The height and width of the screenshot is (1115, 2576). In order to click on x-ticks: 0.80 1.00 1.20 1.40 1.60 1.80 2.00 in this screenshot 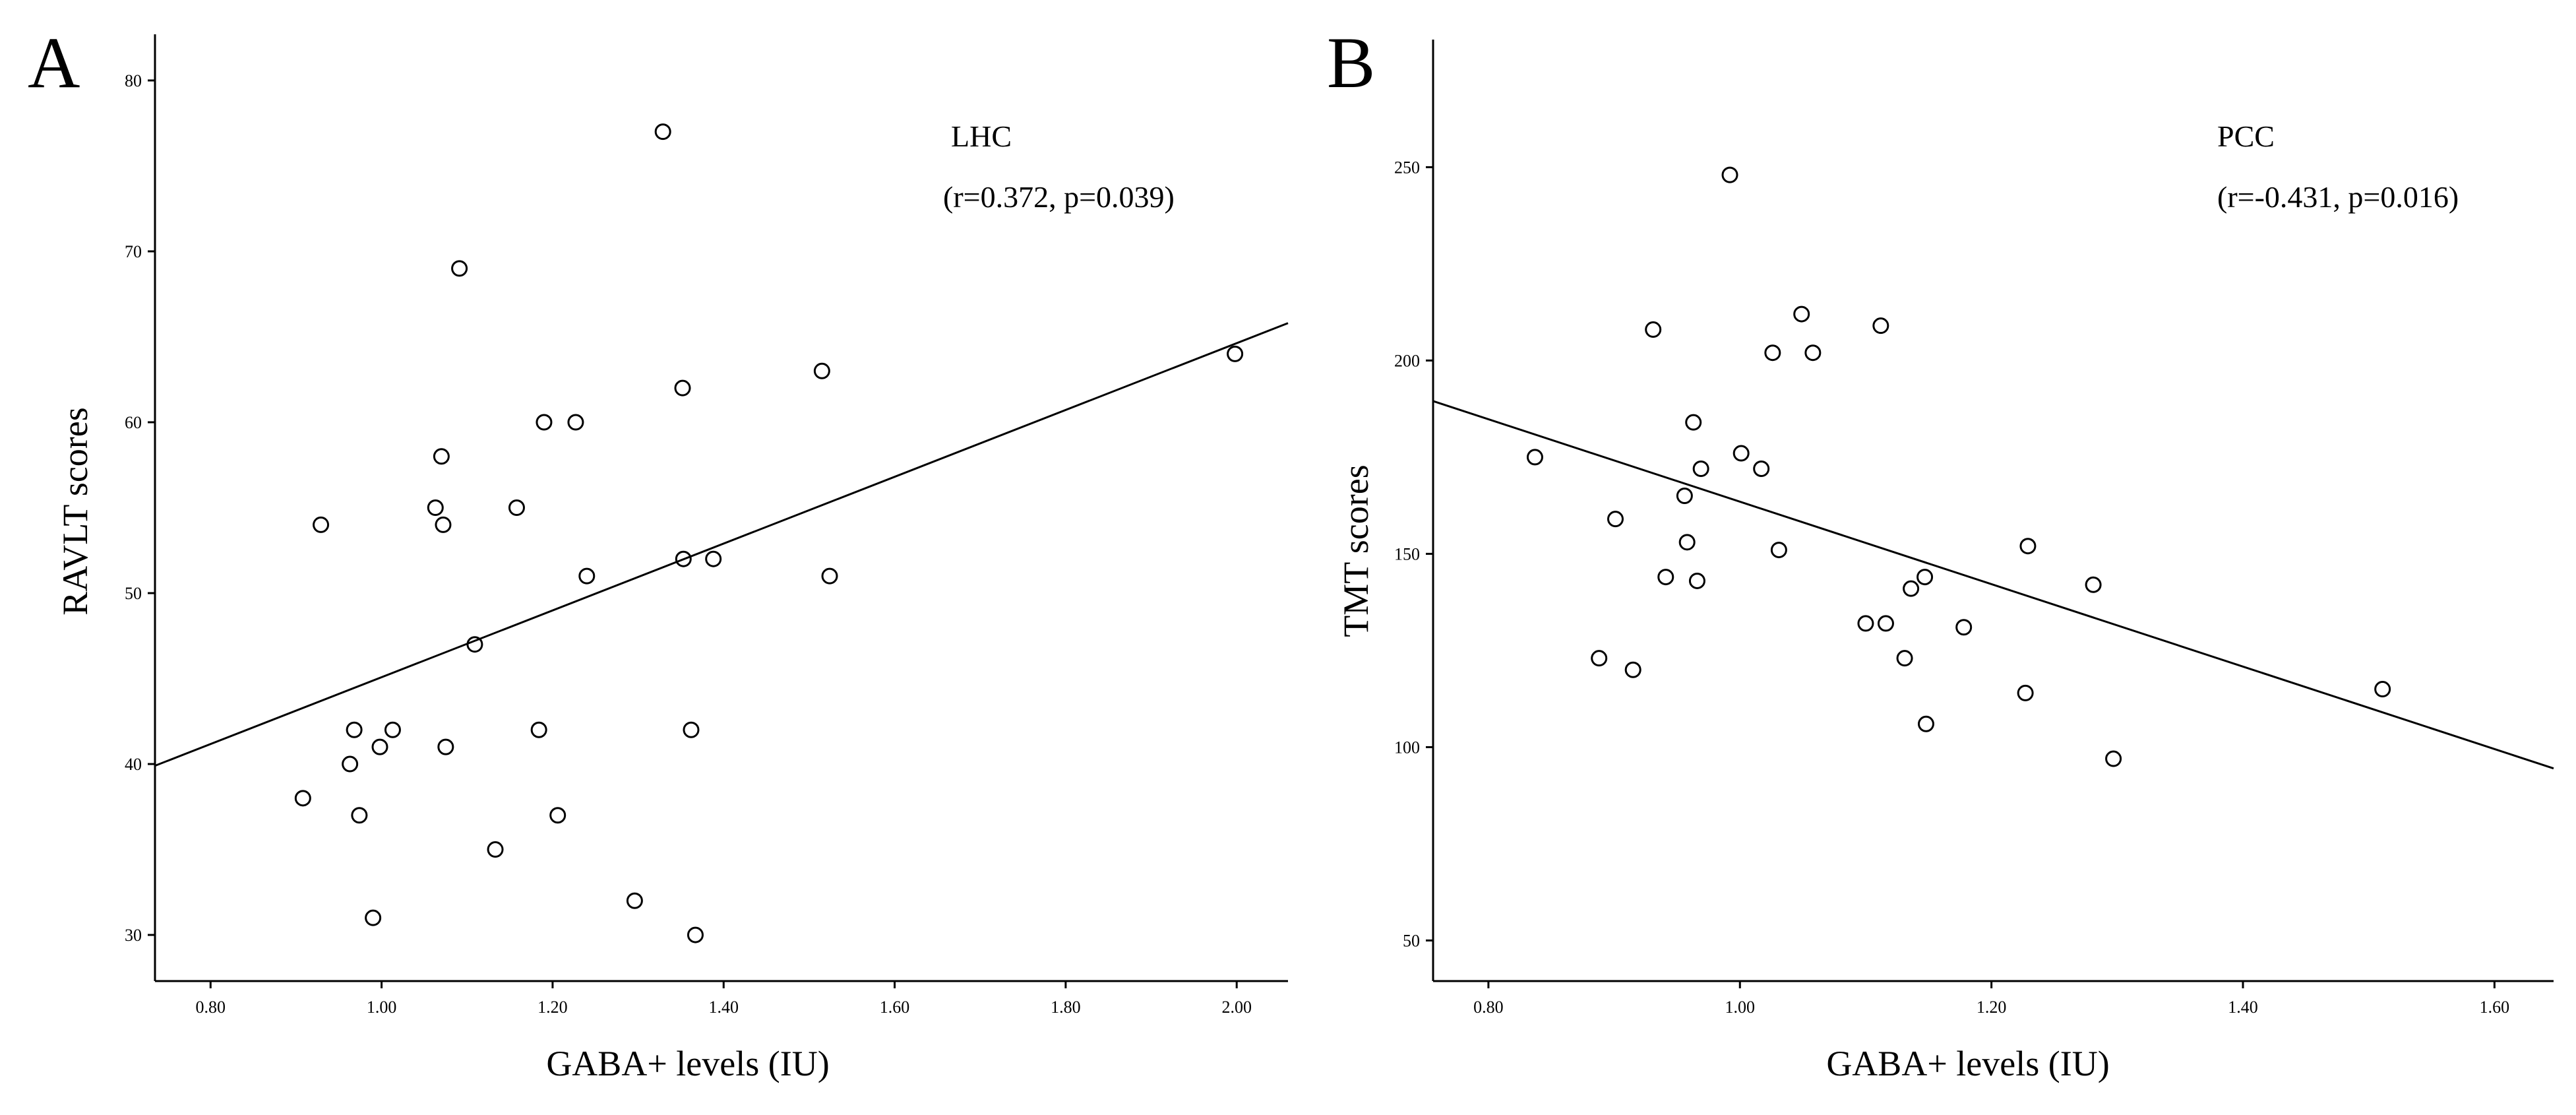, I will do `click(724, 999)`.